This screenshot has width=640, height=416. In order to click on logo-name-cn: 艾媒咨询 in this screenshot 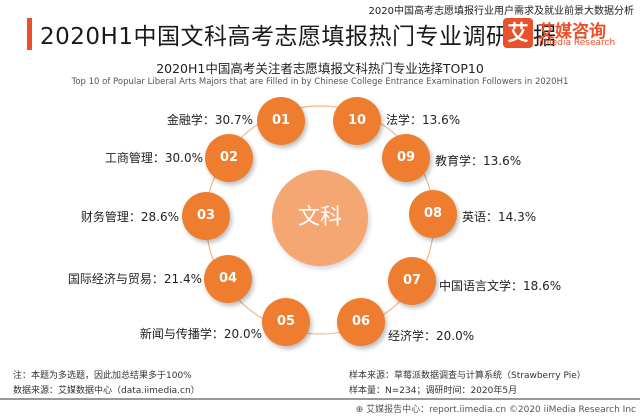, I will do `click(572, 32)`.